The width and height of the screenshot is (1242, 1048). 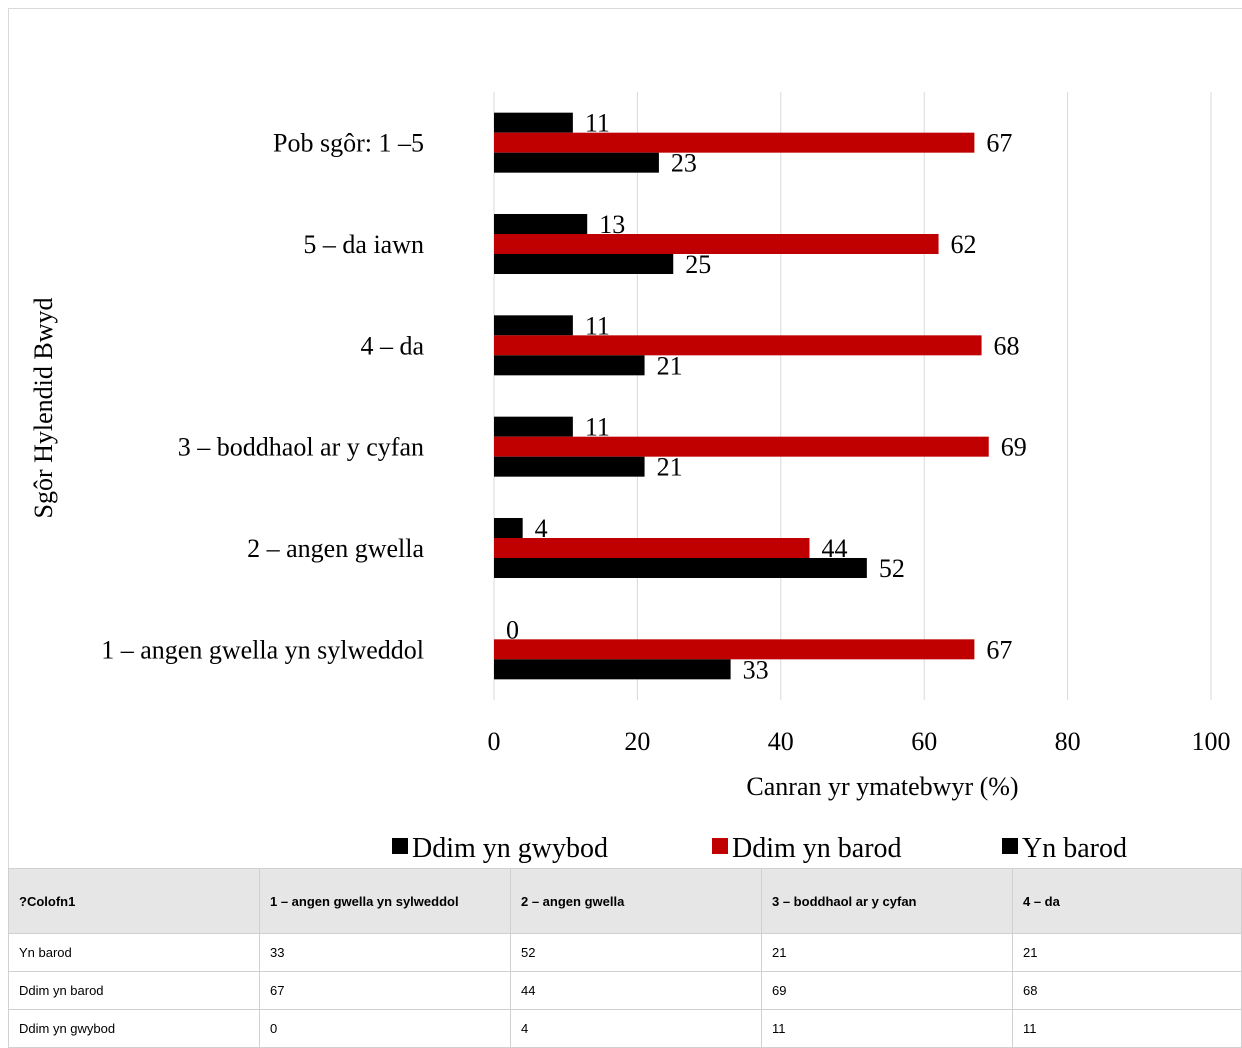 I want to click on table-cell: Ddim yn barod, so click(x=134, y=990).